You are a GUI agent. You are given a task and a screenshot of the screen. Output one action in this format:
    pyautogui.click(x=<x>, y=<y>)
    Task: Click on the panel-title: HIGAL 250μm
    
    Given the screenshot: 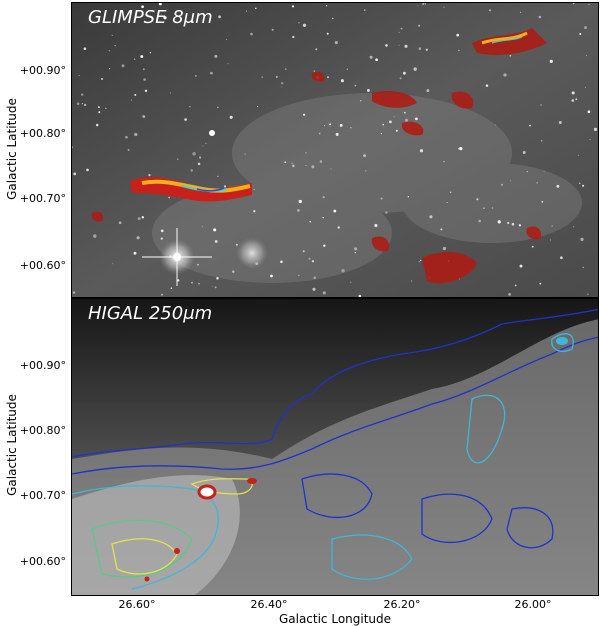 What is the action you would take?
    pyautogui.click(x=150, y=313)
    